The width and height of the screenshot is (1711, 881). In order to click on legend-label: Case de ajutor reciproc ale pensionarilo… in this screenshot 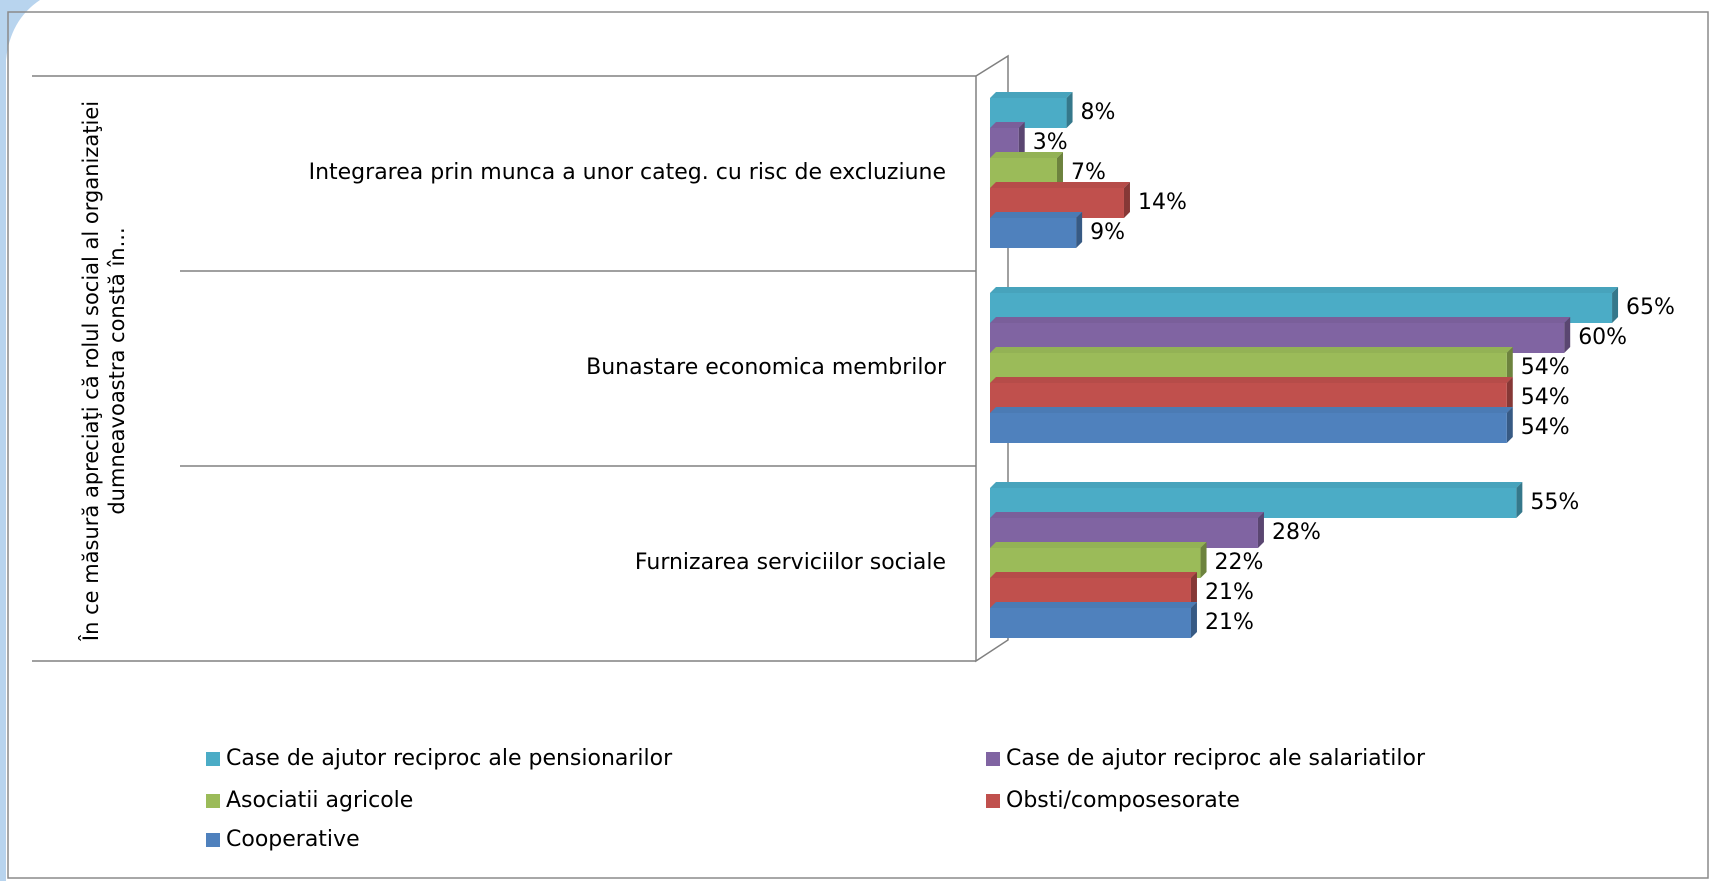, I will do `click(449, 758)`.